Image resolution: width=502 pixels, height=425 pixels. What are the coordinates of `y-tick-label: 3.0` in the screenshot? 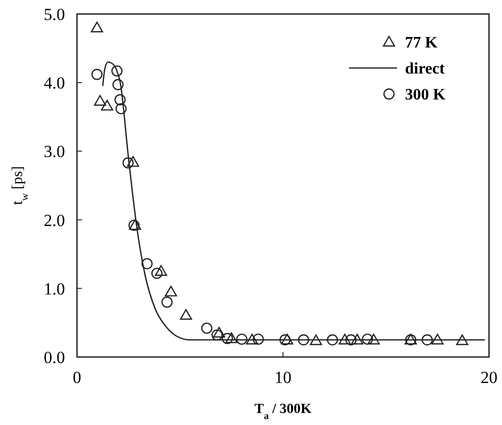 It's located at (54, 152).